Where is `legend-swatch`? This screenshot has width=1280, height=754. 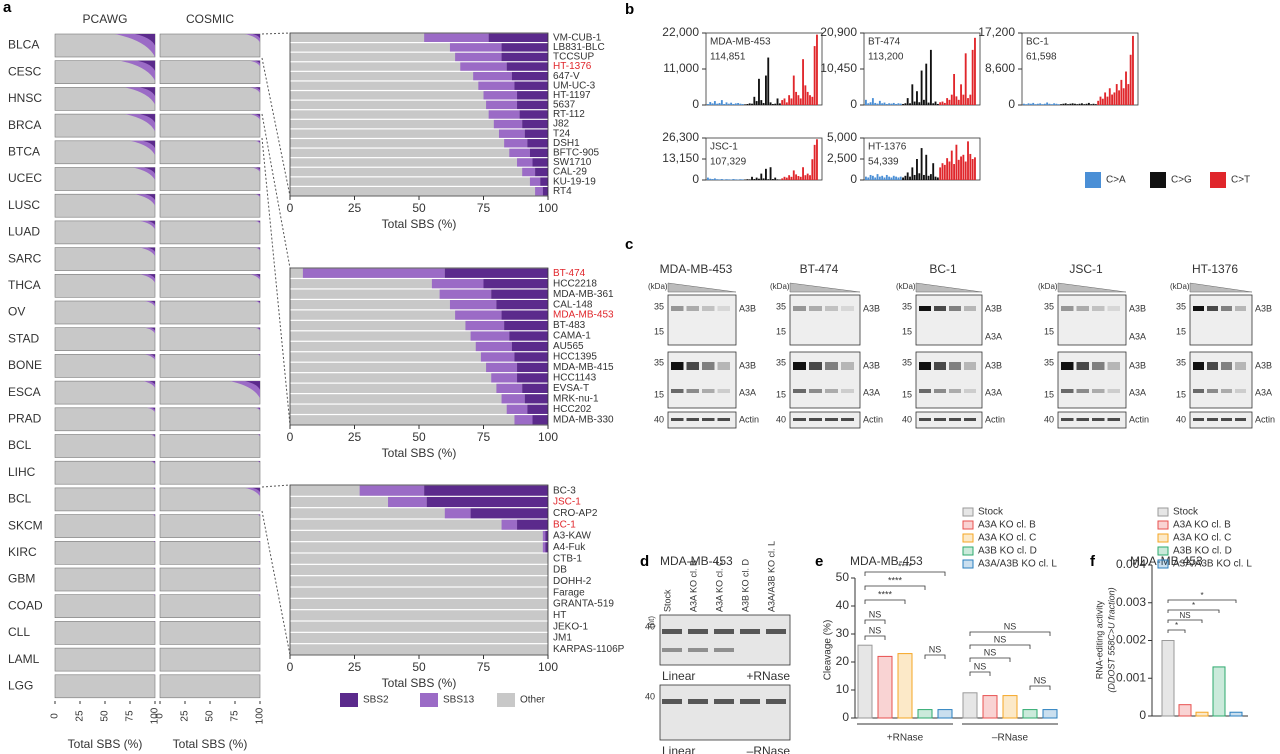
legend-swatch is located at coordinates (1218, 180).